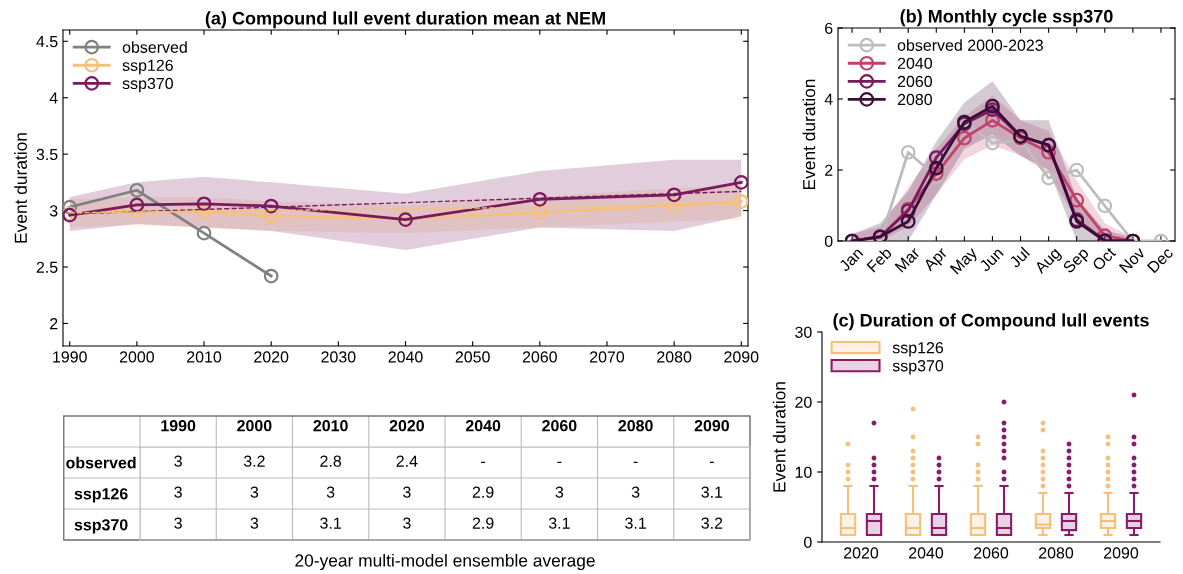  Describe the element at coordinates (47, 267) in the screenshot. I see `y-tick-label: 2.5` at that location.